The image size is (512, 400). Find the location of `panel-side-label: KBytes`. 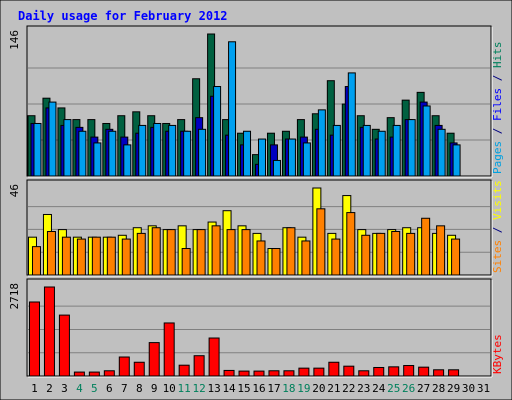

panel-side-label: KBytes is located at coordinates (497, 354).